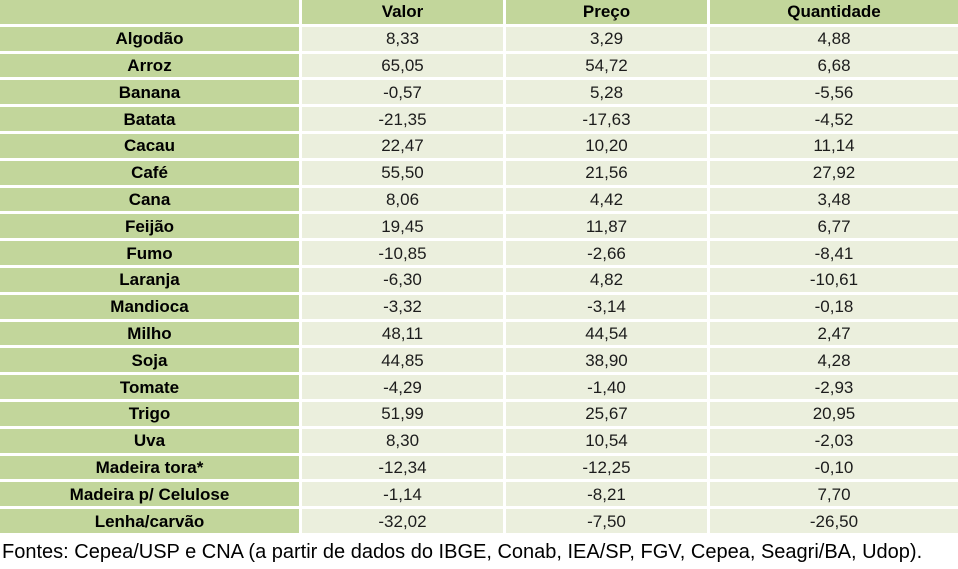 The image size is (958, 569). Describe the element at coordinates (834, 147) in the screenshot. I see `value-cell: 11,14` at that location.